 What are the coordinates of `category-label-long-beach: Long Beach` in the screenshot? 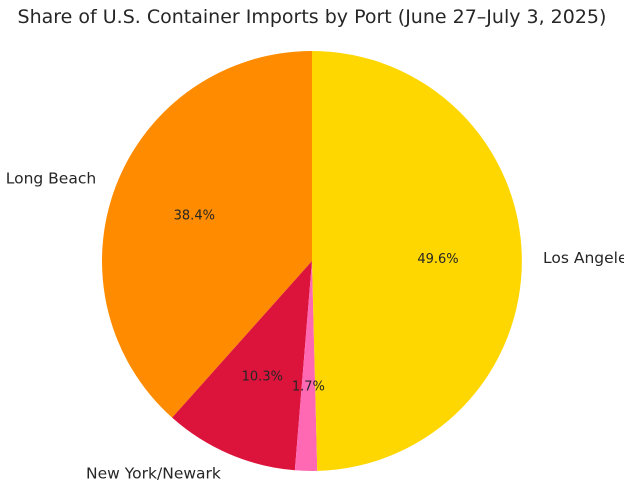 It's located at (51, 179).